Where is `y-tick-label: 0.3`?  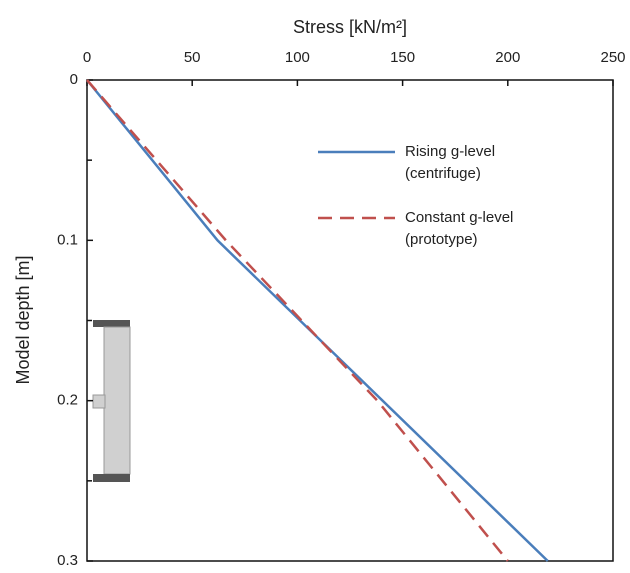 y-tick-label: 0.3 is located at coordinates (67, 560).